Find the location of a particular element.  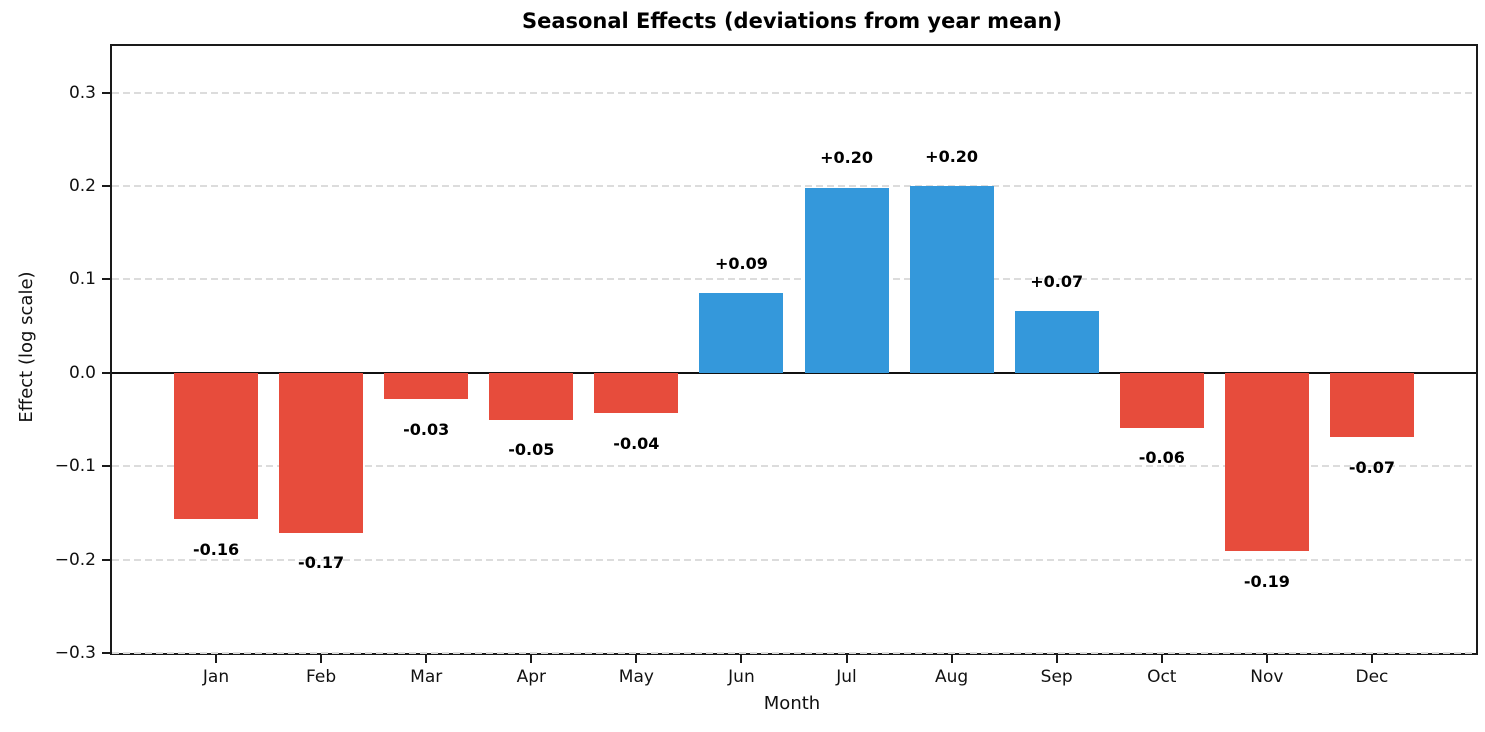

x-tick-label-jan: Jan is located at coordinates (216, 677).